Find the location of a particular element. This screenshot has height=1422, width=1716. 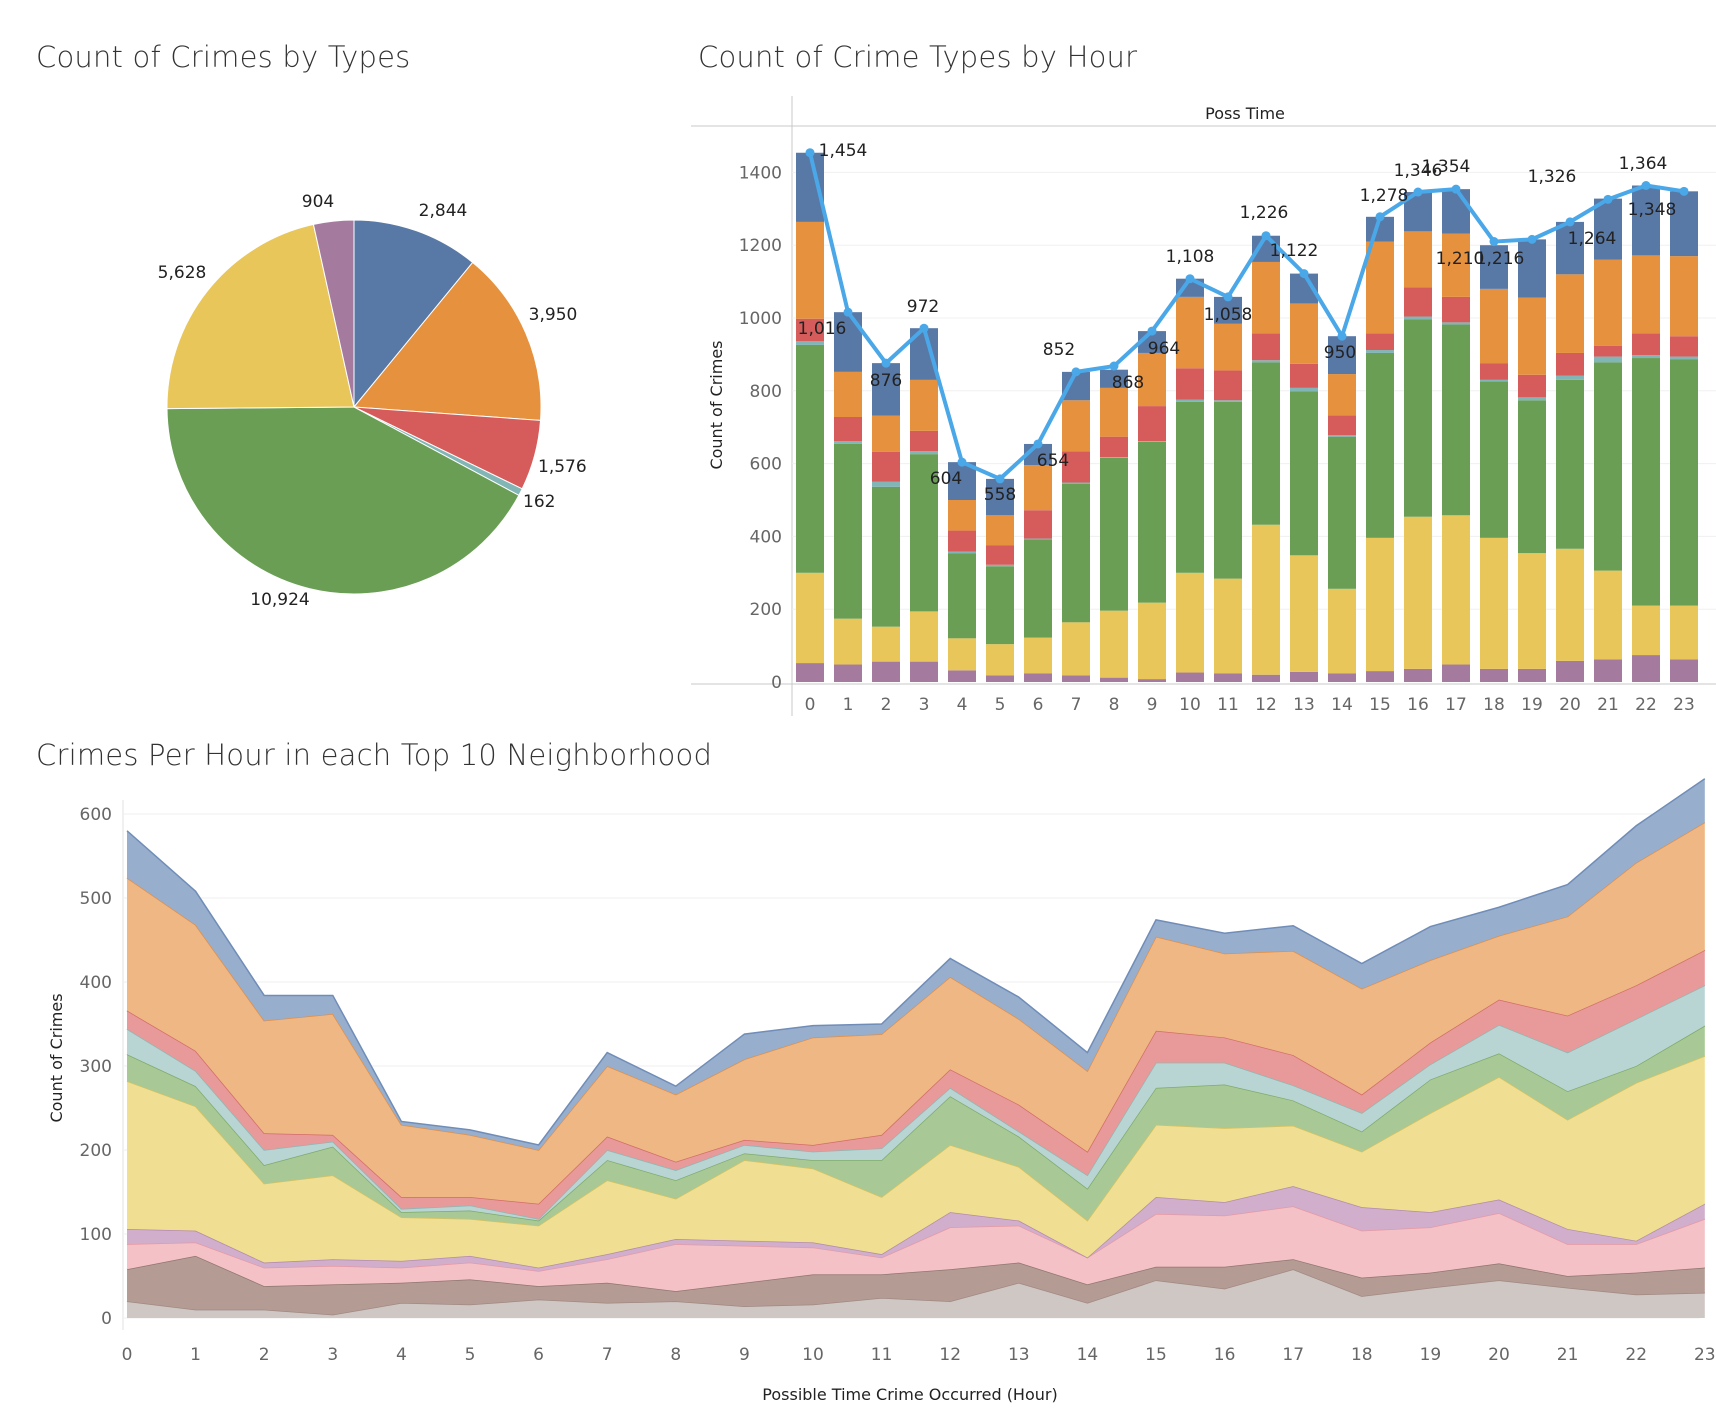

total-label: 1,210 is located at coordinates (1460, 259).